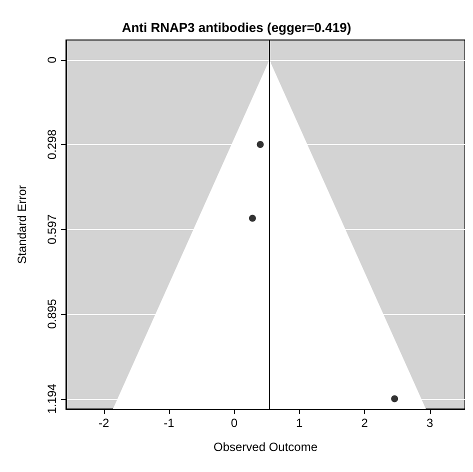 The image size is (473, 472). What do you see at coordinates (364, 423) in the screenshot?
I see `x-tick-label: 2` at bounding box center [364, 423].